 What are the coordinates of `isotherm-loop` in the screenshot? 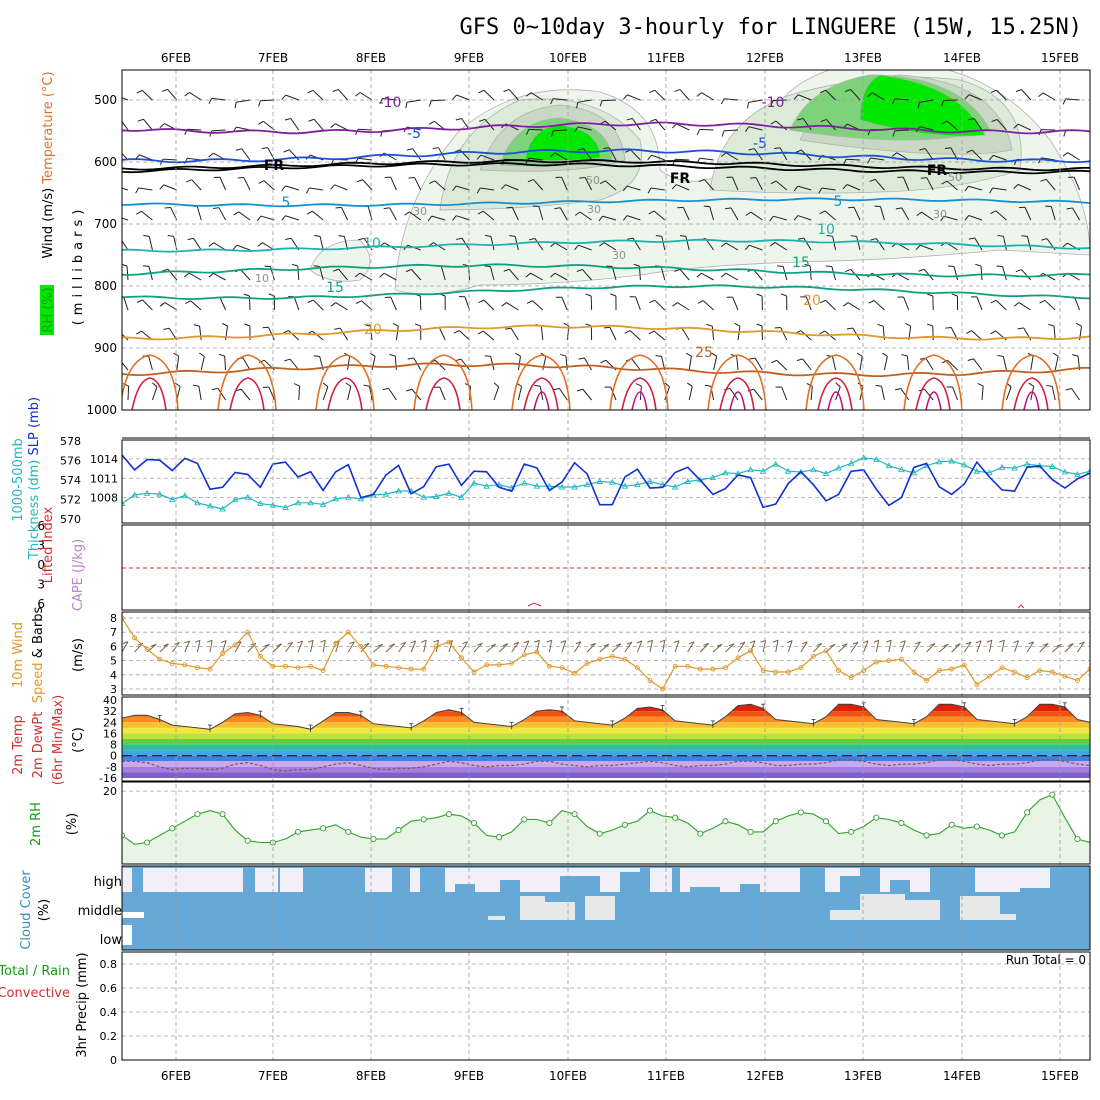 It's located at (835, 382).